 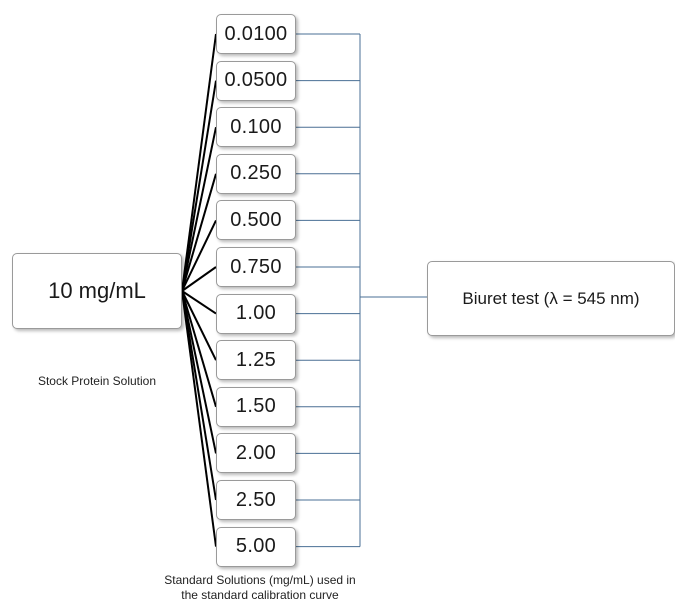 I want to click on standard-caption-line-2: the standard calibration curve, so click(x=260, y=595).